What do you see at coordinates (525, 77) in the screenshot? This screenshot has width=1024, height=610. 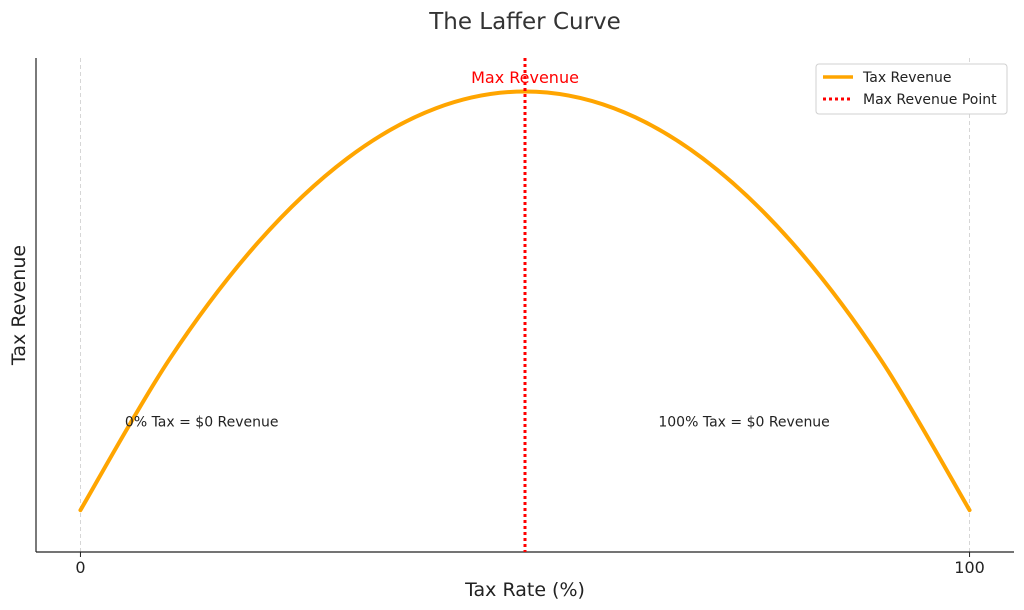 I see `annotation-0: Max Revenue` at bounding box center [525, 77].